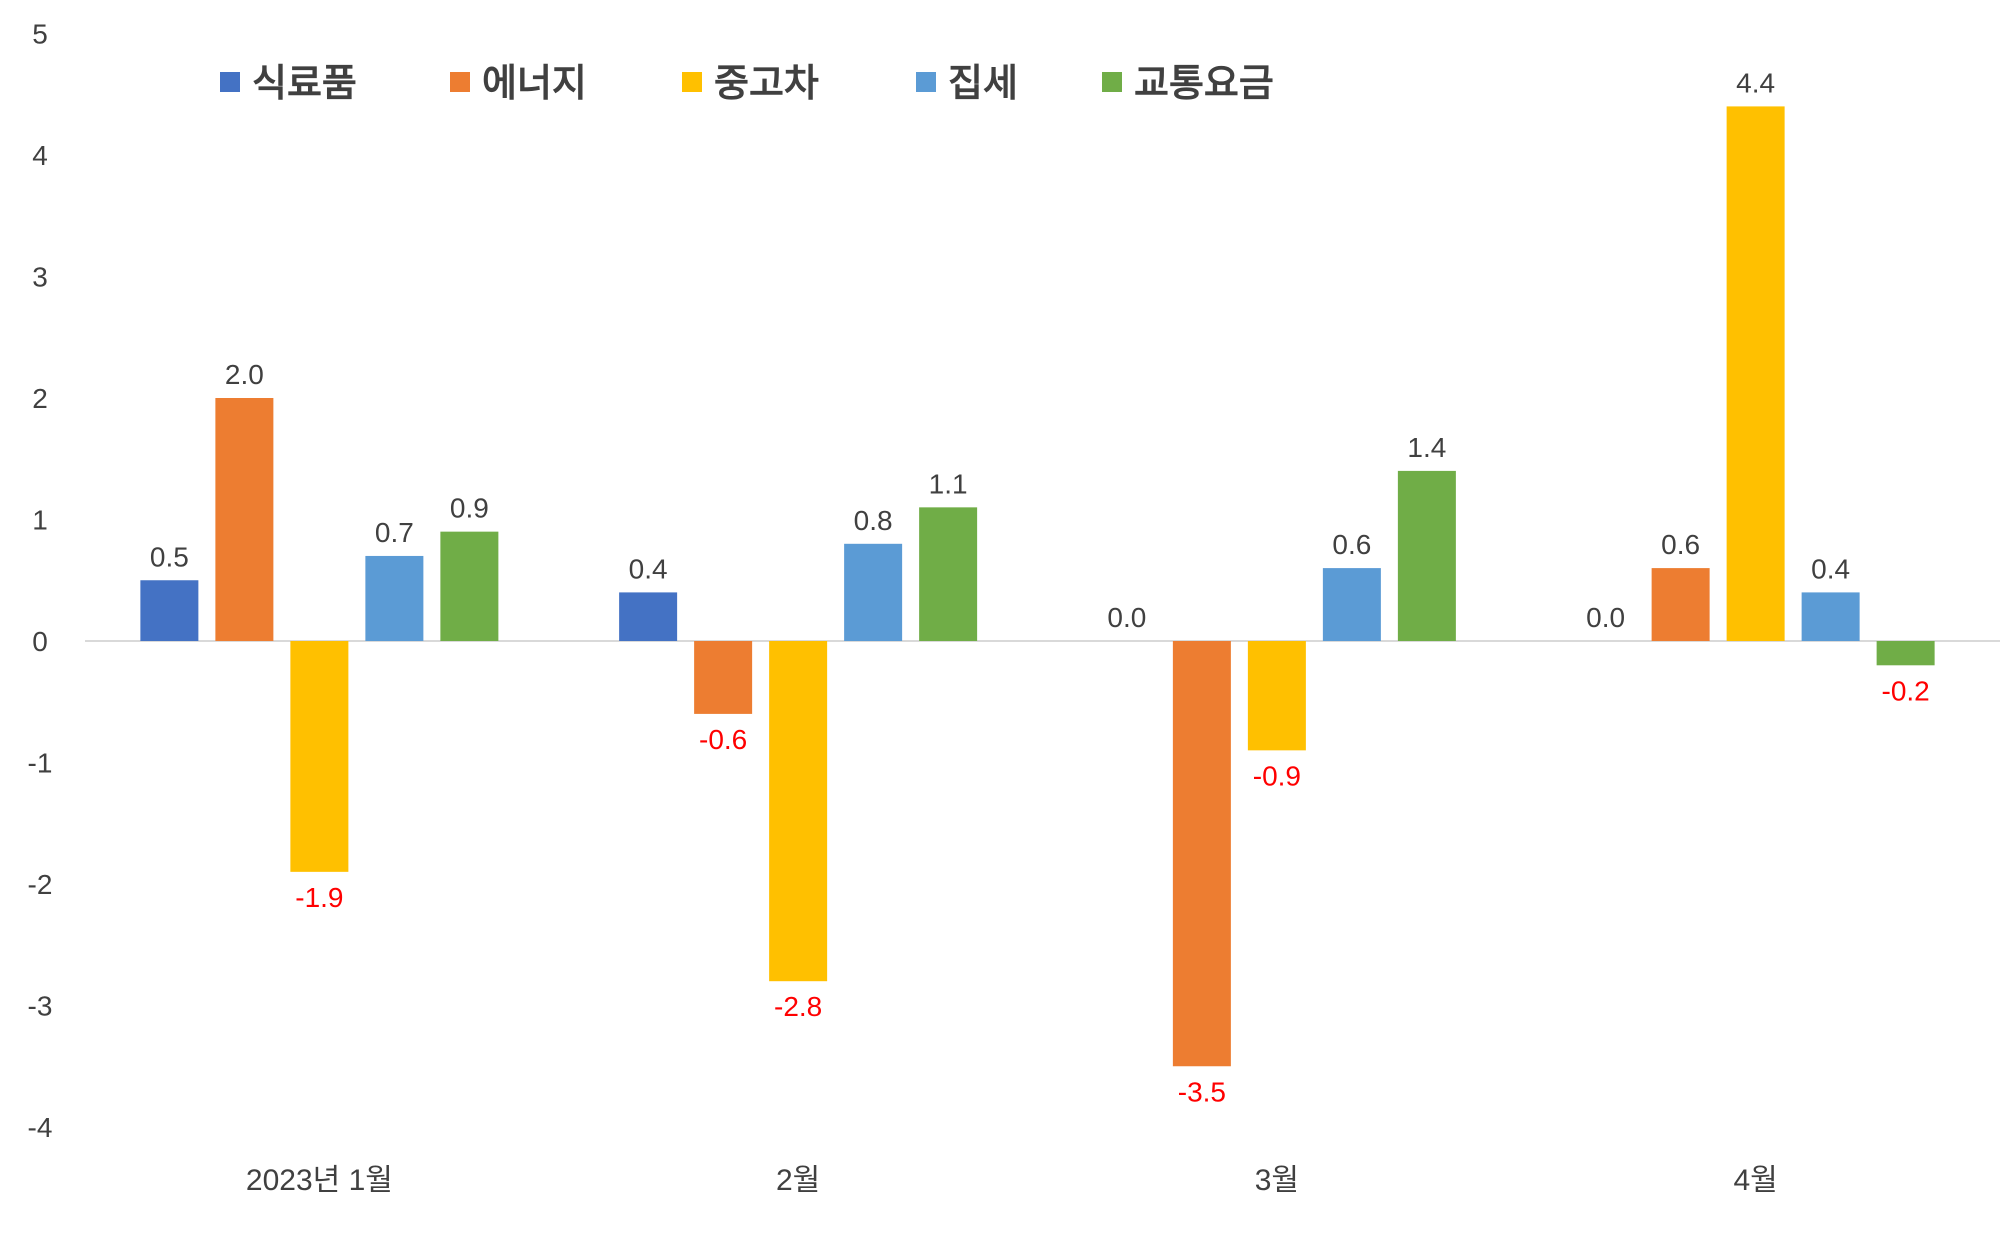  Describe the element at coordinates (798, 1006) in the screenshot. I see `data-label: -2.8` at that location.